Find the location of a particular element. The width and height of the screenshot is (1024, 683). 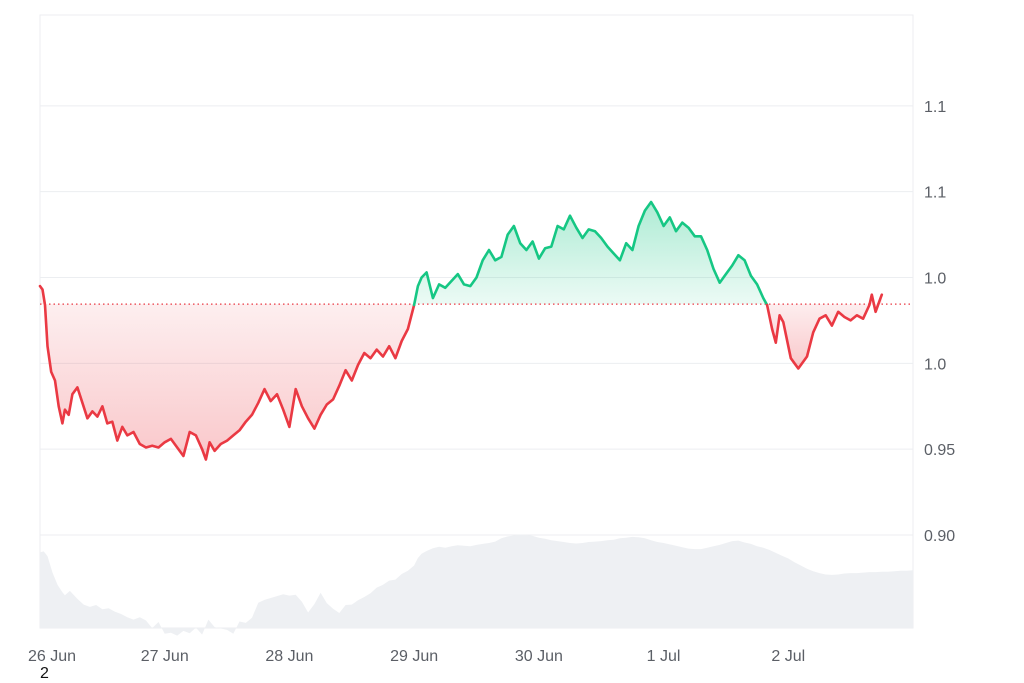

y-tick-label-3: 1.0 is located at coordinates (935, 364).